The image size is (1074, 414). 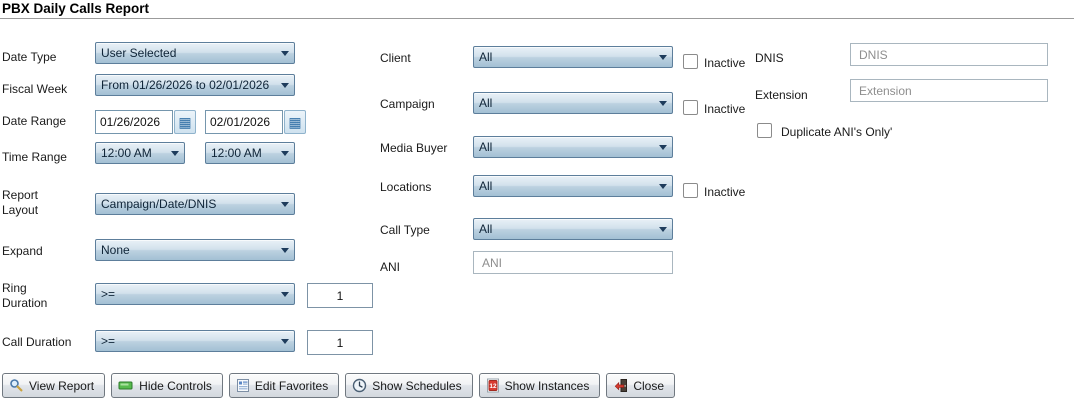 I want to click on date-range-end-input, so click(x=244, y=122).